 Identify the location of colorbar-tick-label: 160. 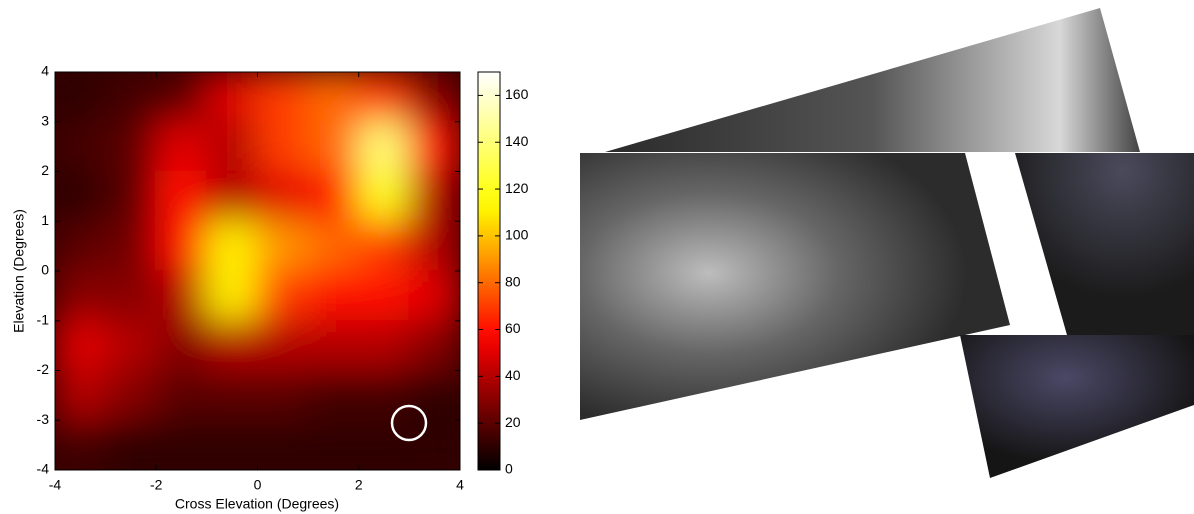
(517, 94).